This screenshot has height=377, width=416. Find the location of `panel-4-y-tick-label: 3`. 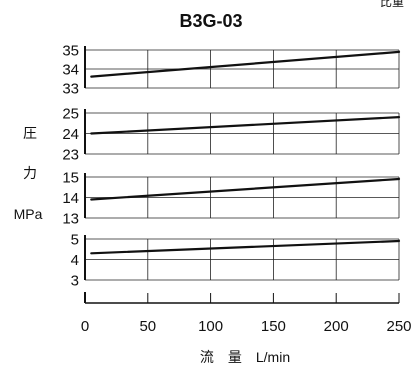

panel-4-y-tick-label: 3 is located at coordinates (75, 281).